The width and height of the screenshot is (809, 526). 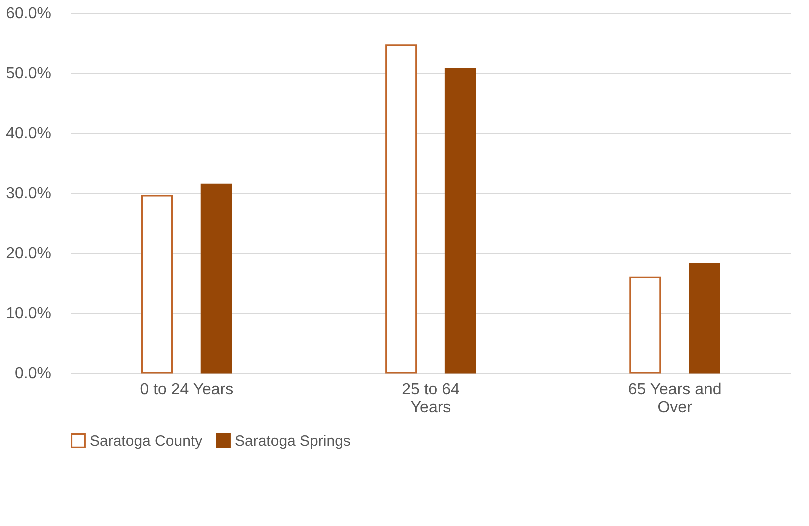 What do you see at coordinates (29, 74) in the screenshot?
I see `y-tick-label: 50.0%` at bounding box center [29, 74].